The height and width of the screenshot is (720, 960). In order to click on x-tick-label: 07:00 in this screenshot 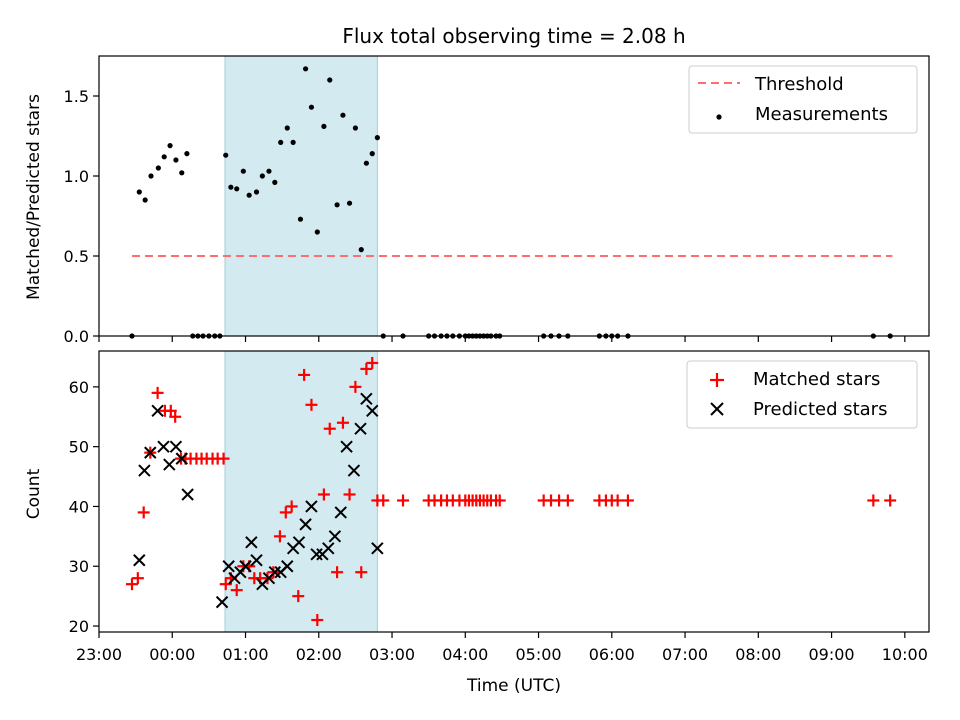, I will do `click(685, 654)`.